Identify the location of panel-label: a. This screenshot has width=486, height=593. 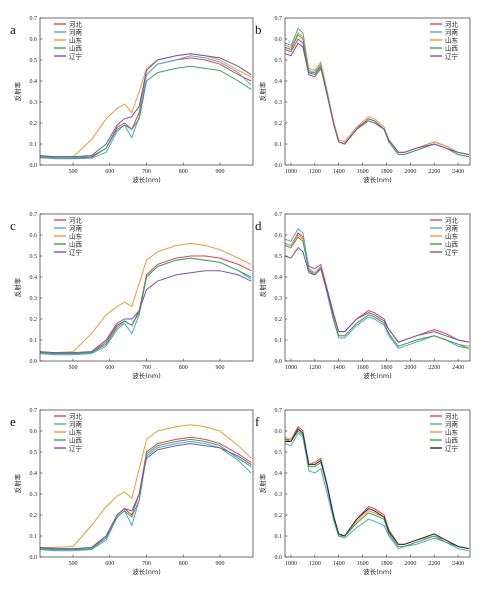
(13, 29).